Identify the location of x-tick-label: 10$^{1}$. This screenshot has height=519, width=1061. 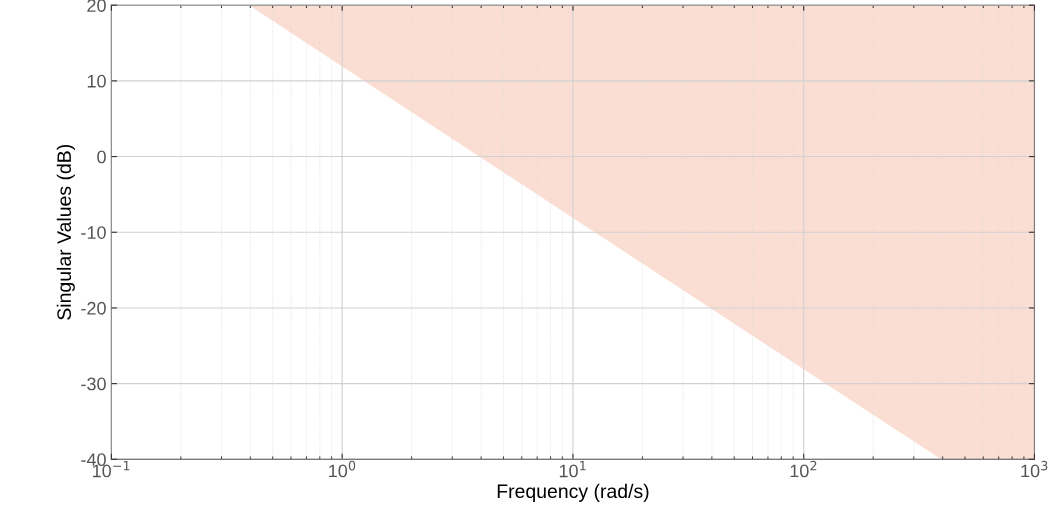
(572, 469).